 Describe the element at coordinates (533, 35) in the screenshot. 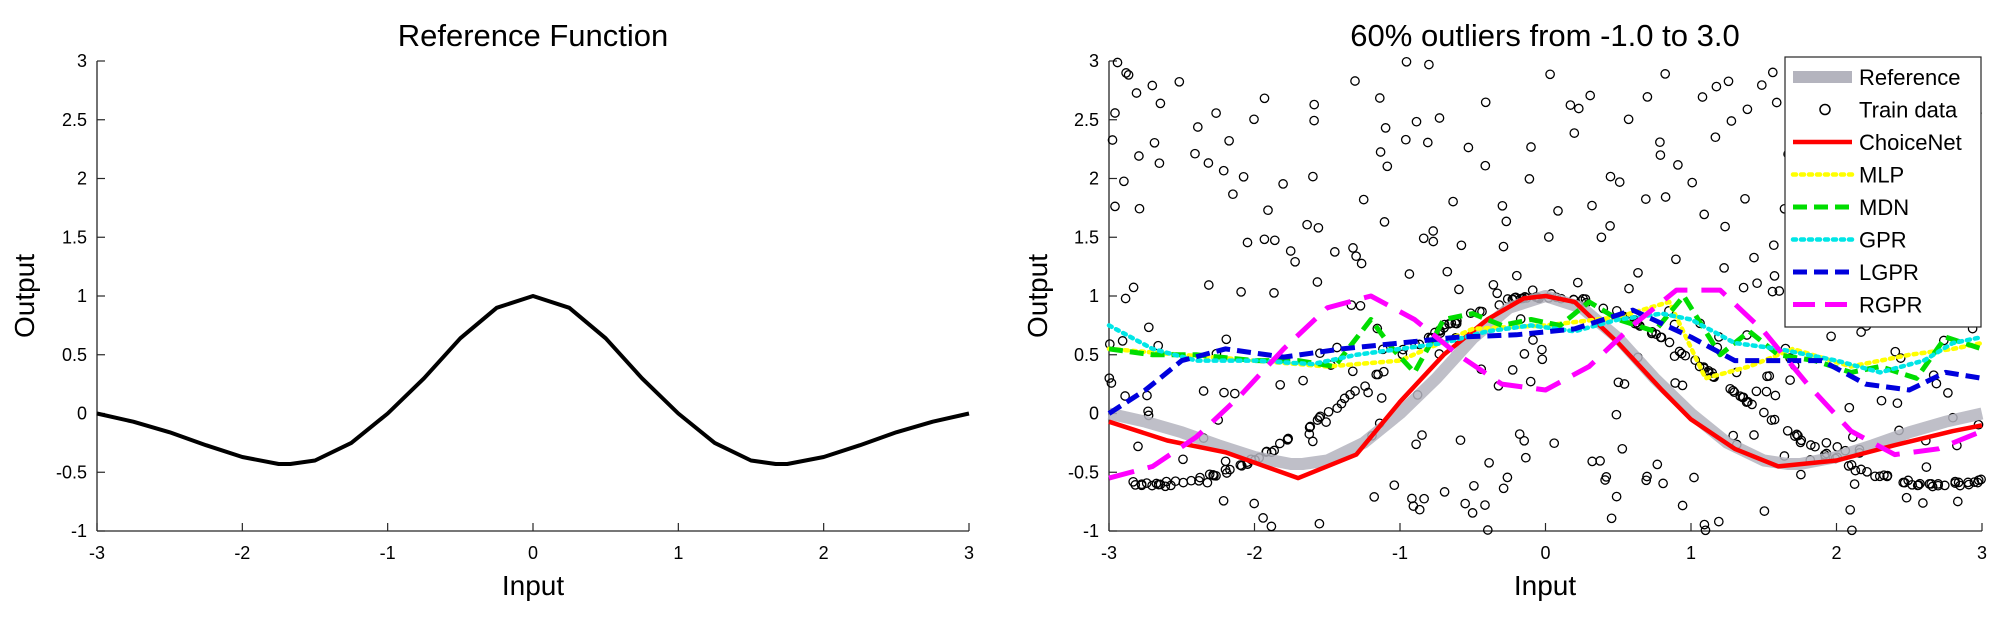

I see `chart-title: Reference Function` at that location.